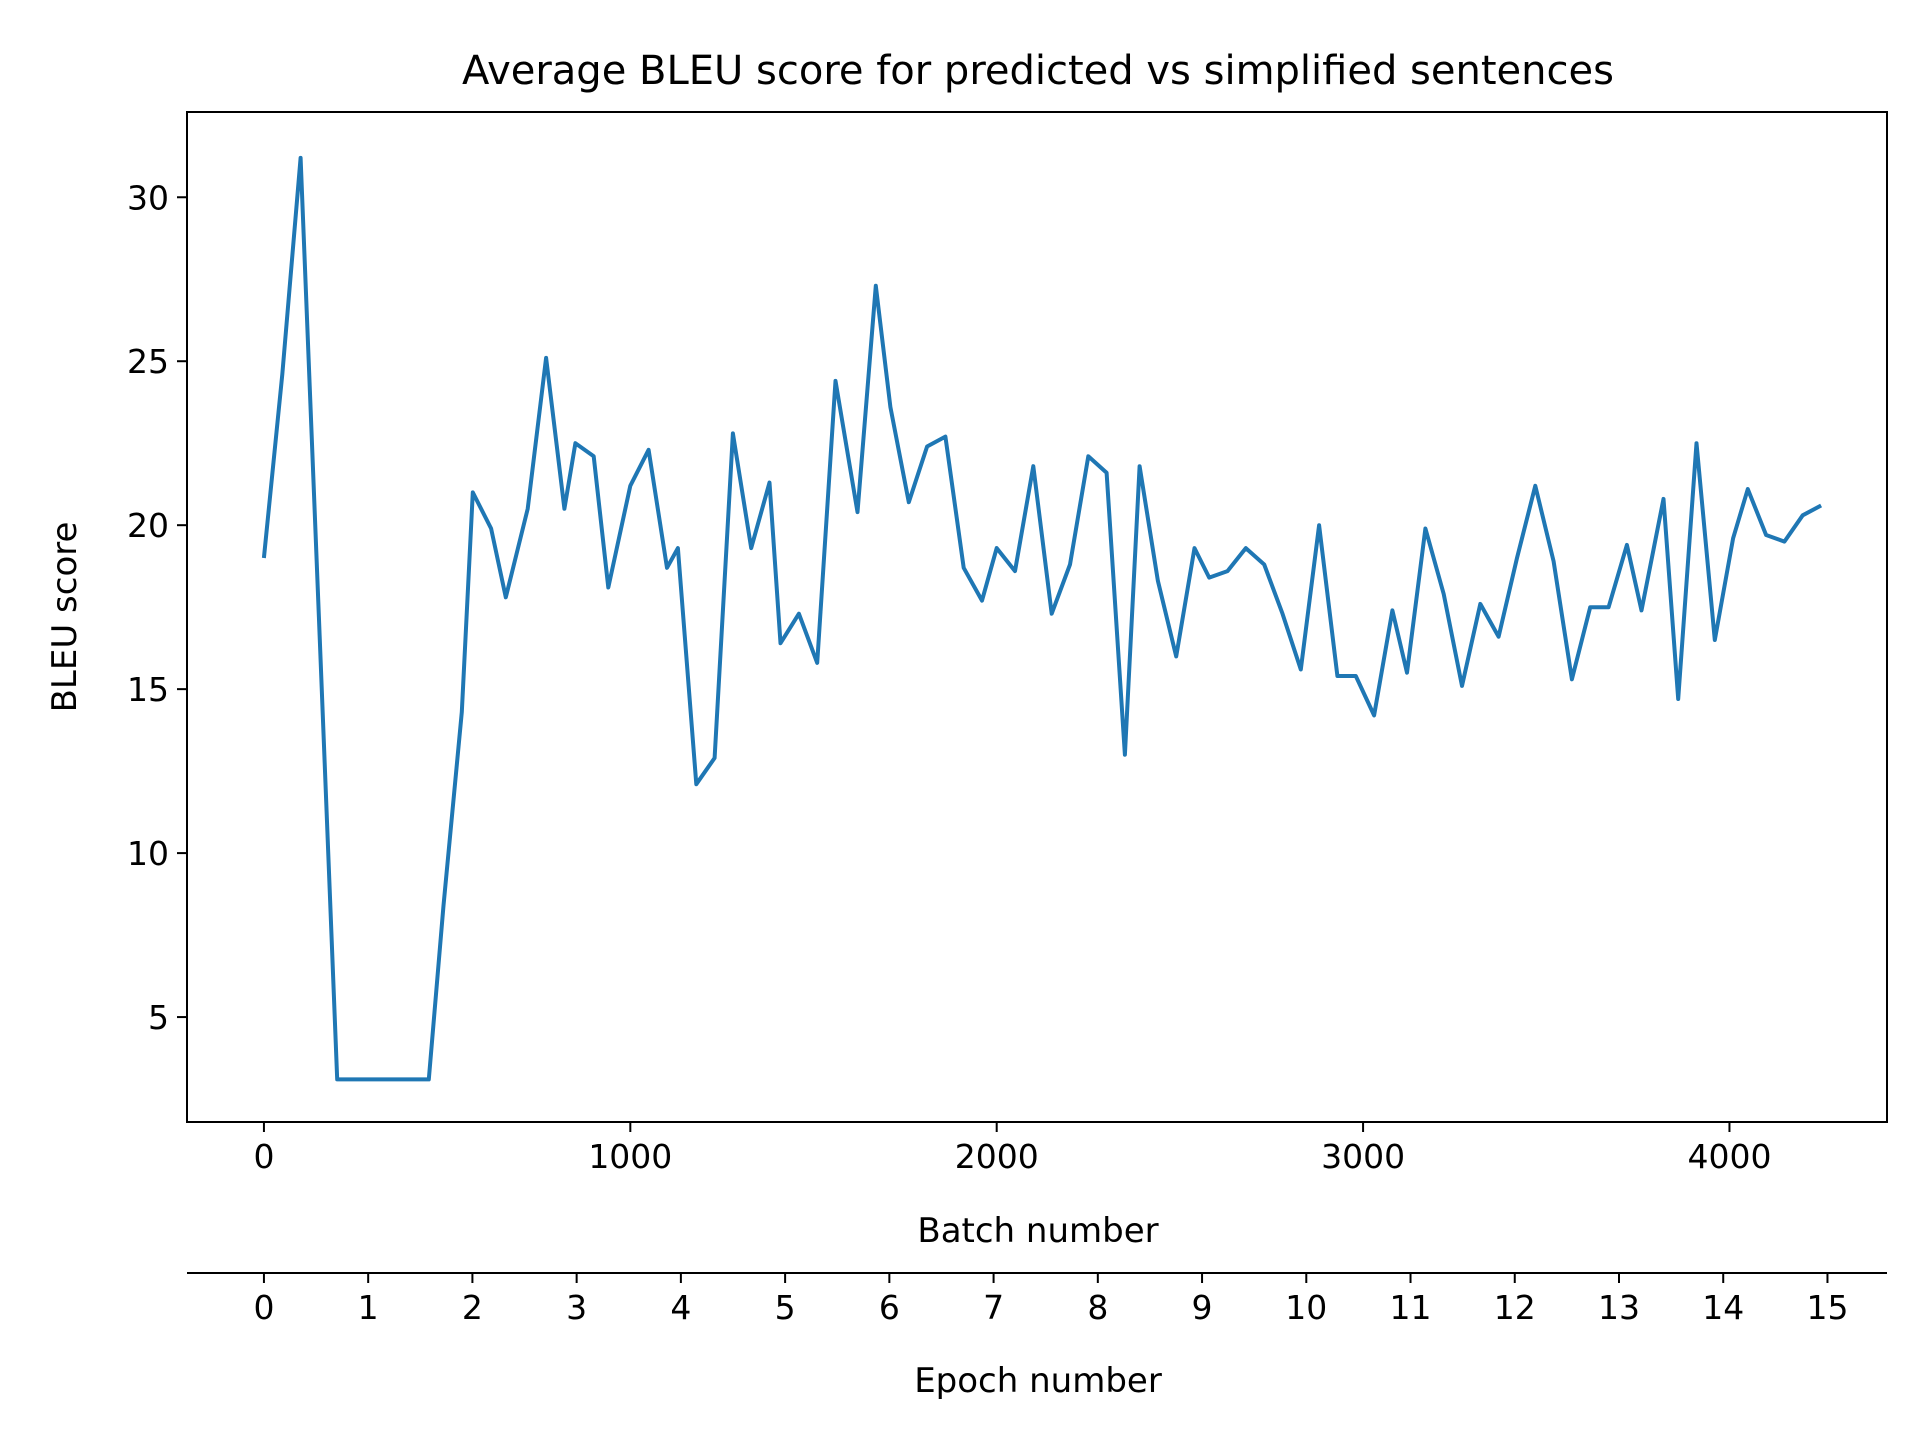 This screenshot has width=1920, height=1440. What do you see at coordinates (1306, 1307) in the screenshot?
I see `epoch-tick-label: 10` at bounding box center [1306, 1307].